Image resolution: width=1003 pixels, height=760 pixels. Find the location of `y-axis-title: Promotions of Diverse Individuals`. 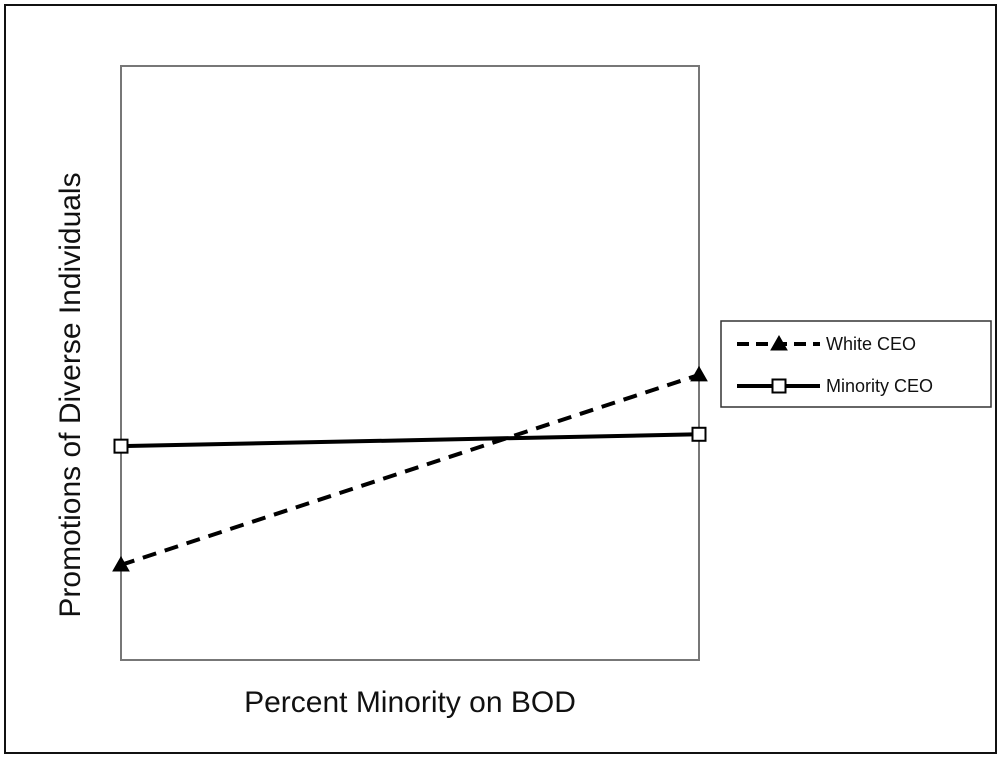

y-axis-title: Promotions of Diverse Individuals is located at coordinates (70, 394).